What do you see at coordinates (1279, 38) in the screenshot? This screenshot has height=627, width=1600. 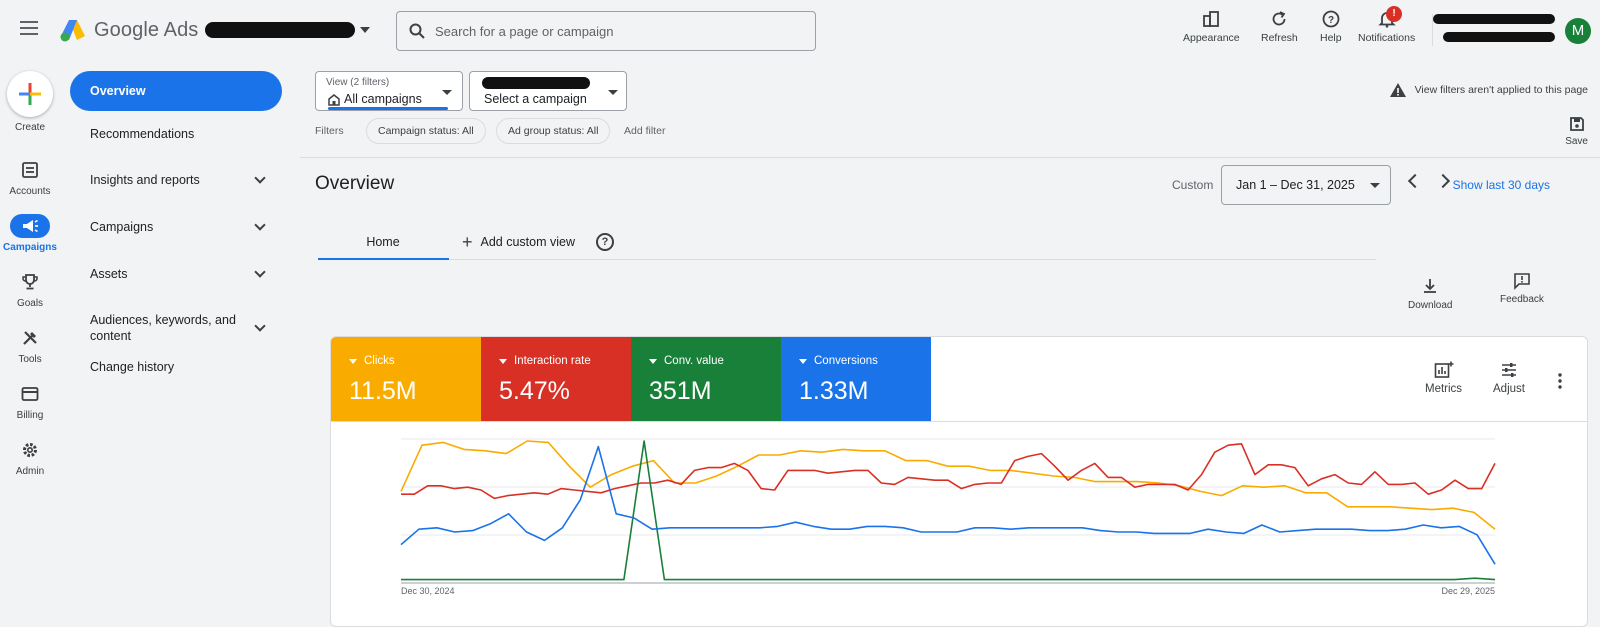 I see `refresh-label: Refresh` at bounding box center [1279, 38].